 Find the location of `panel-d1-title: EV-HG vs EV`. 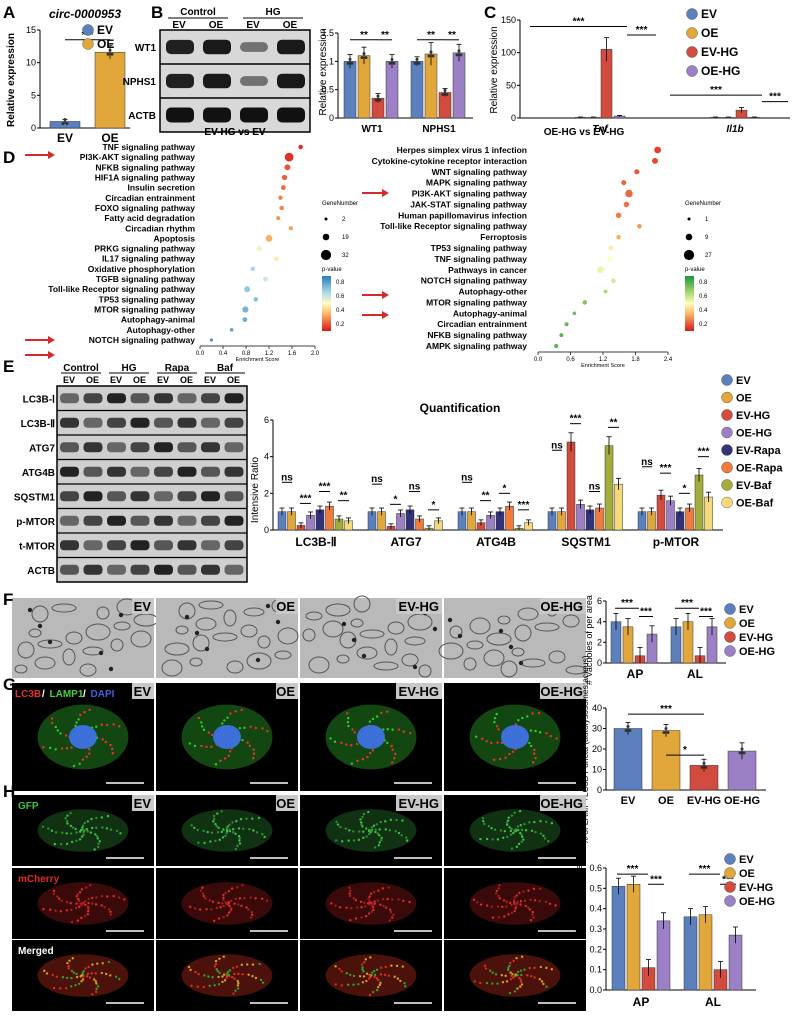

panel-d1-title: EV-HG vs EV is located at coordinates (234, 132).